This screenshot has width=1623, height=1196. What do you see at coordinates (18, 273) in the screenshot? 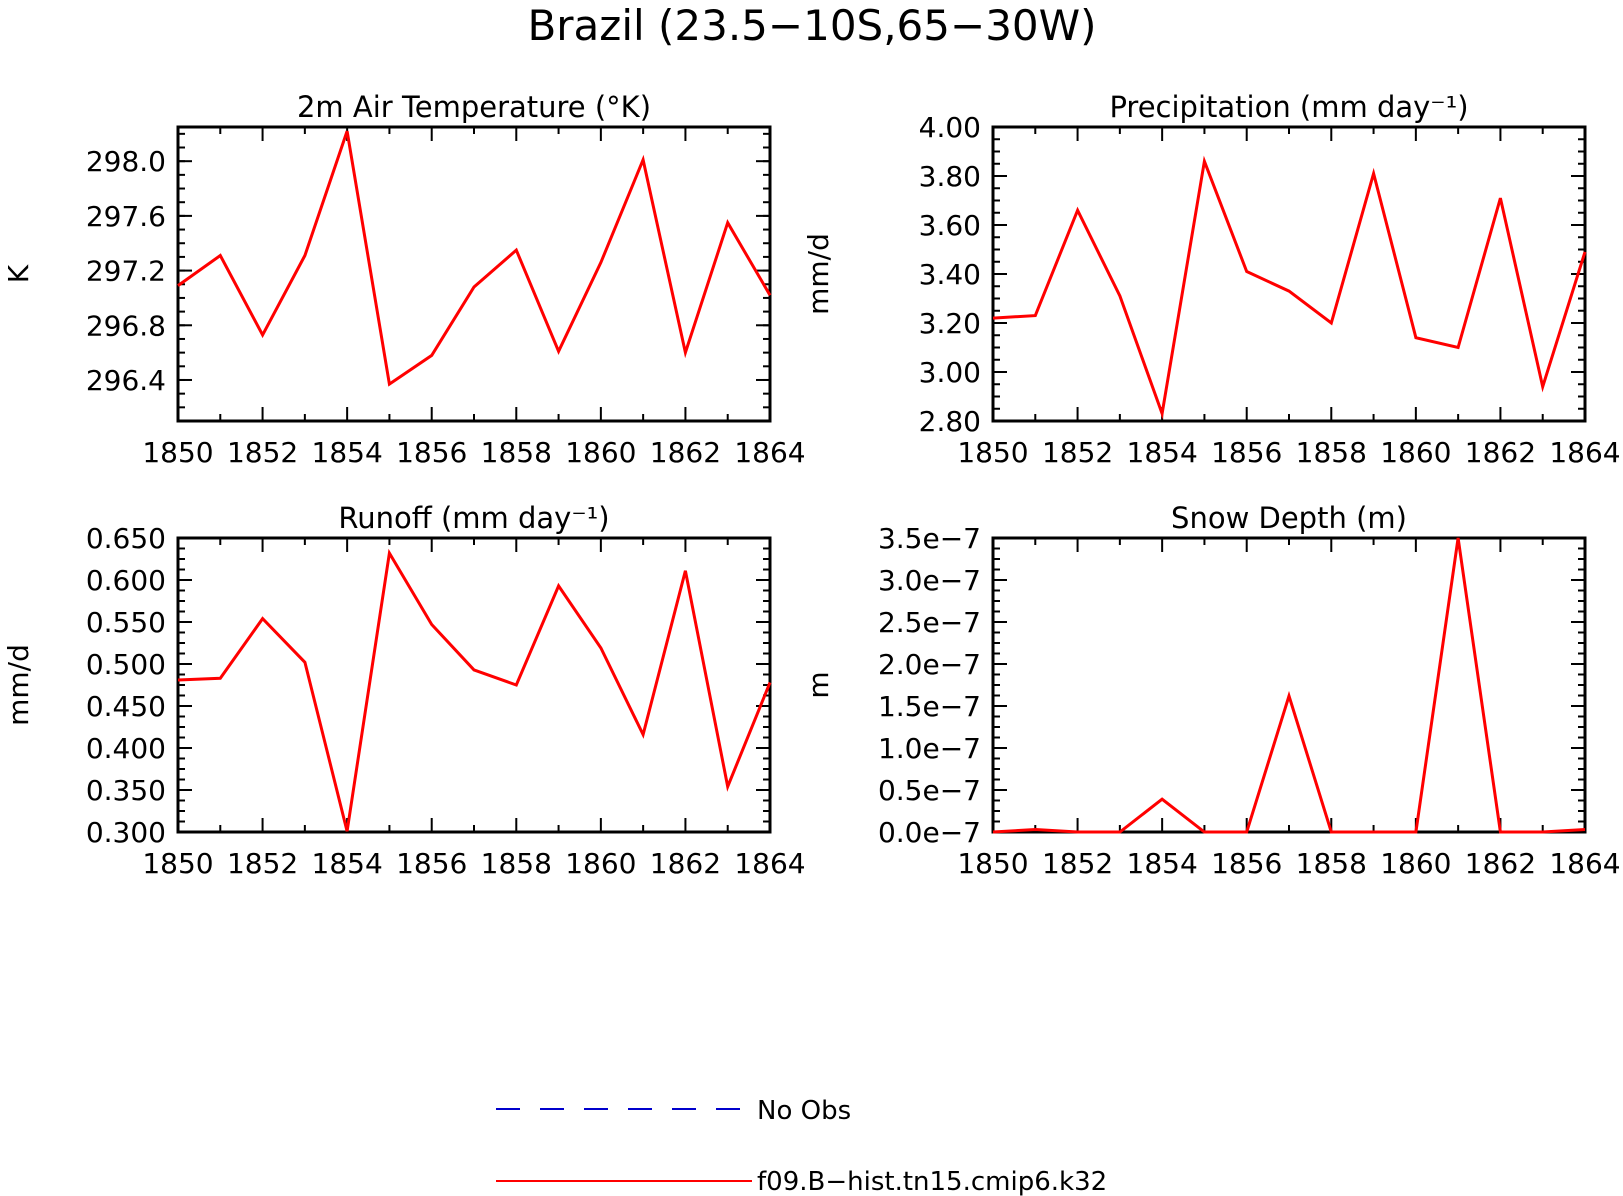
I see `y-axis-label: K` at bounding box center [18, 273].